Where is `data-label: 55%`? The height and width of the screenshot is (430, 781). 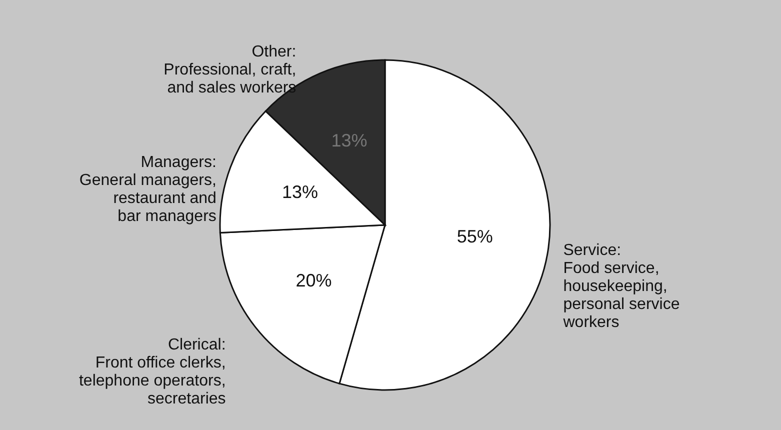
data-label: 55% is located at coordinates (474, 236).